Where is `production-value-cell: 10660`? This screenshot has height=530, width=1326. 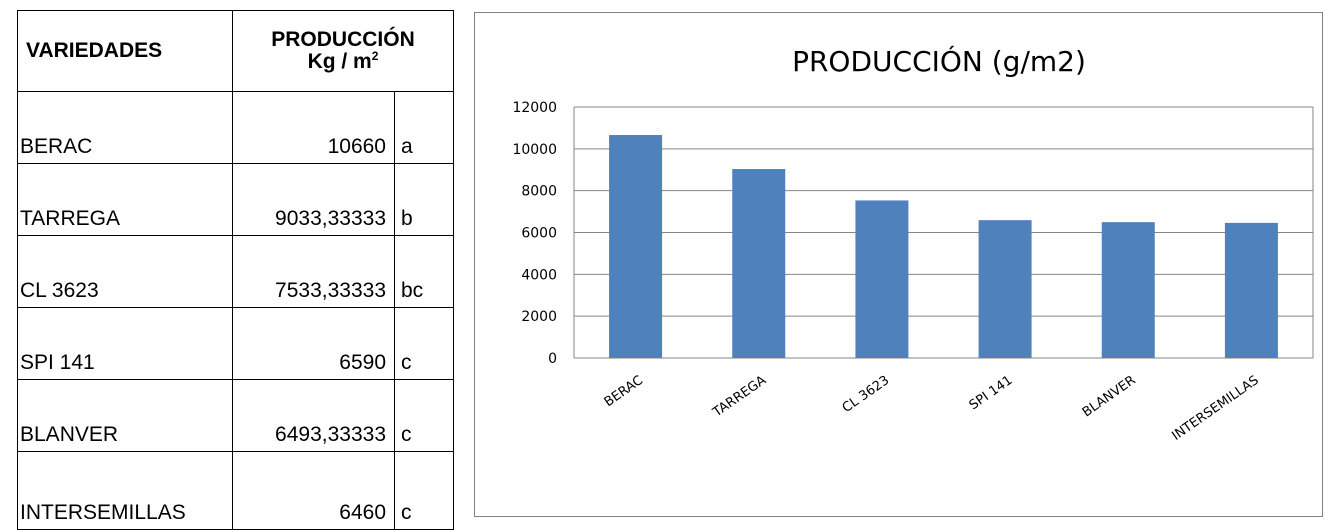
production-value-cell: 10660 is located at coordinates (313, 127).